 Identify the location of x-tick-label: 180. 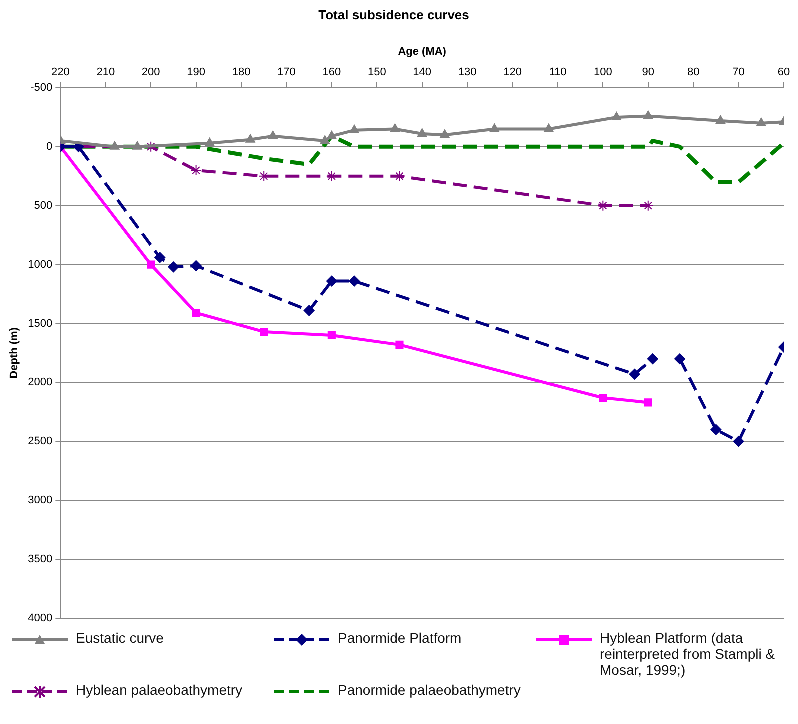
(241, 72).